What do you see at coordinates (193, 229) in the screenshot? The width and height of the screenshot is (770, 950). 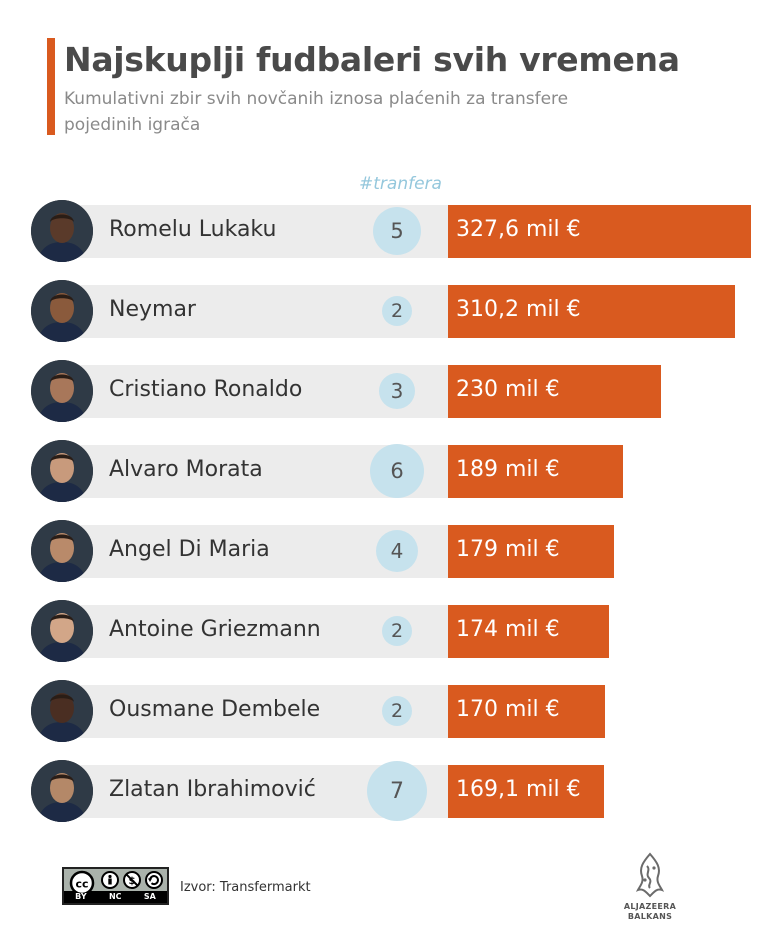 I see `player-name: Romelu Lukaku` at bounding box center [193, 229].